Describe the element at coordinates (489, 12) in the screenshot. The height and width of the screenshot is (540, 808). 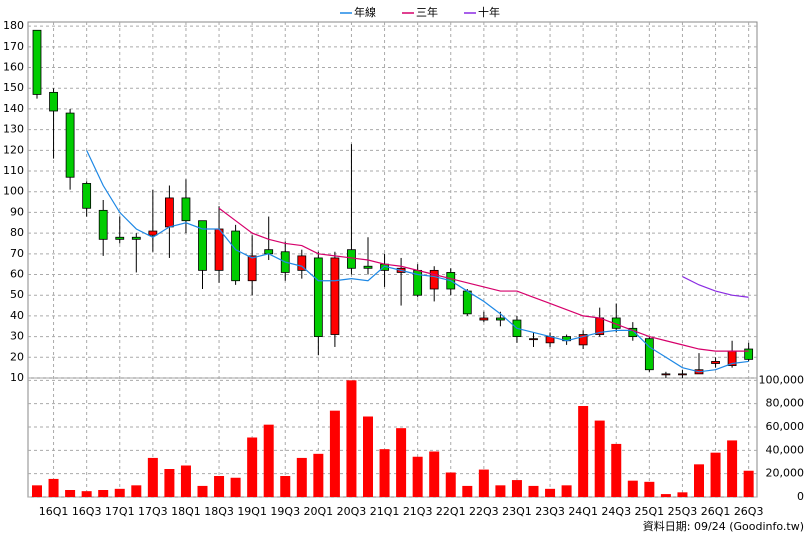
I see `legend-label: 十年` at that location.